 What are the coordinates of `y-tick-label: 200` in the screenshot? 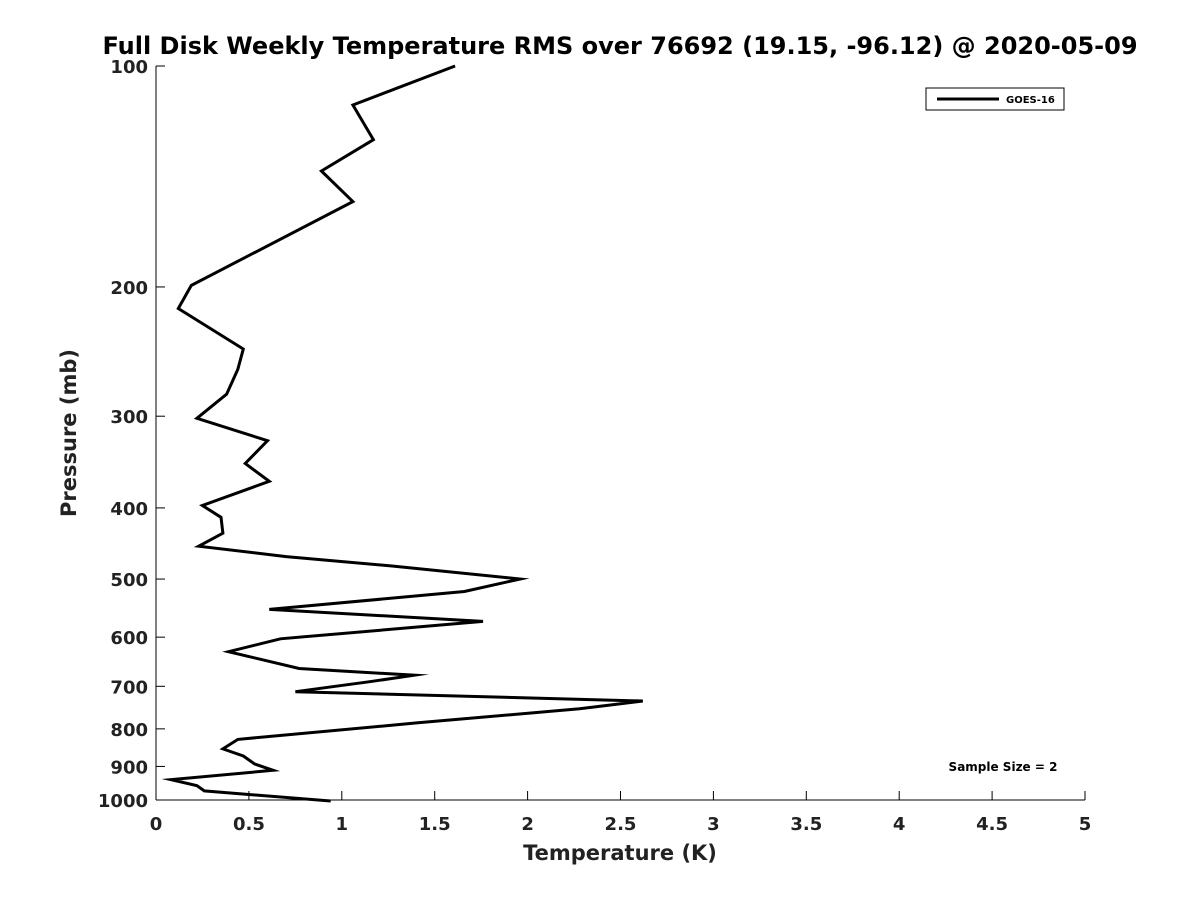 It's located at (129, 288).